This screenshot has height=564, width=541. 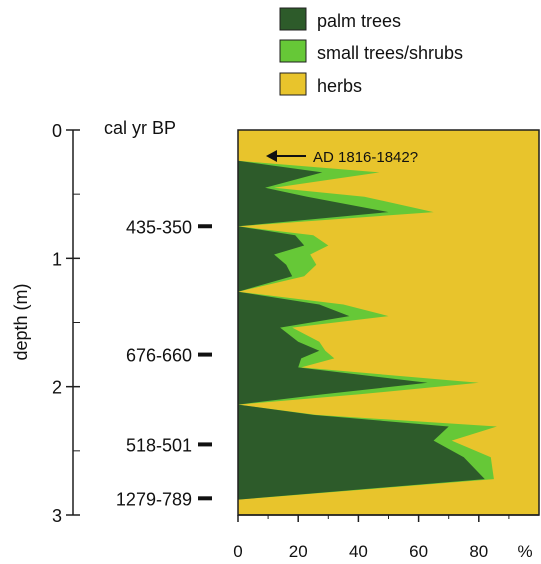 What do you see at coordinates (57, 516) in the screenshot?
I see `depth-tick-label: 3` at bounding box center [57, 516].